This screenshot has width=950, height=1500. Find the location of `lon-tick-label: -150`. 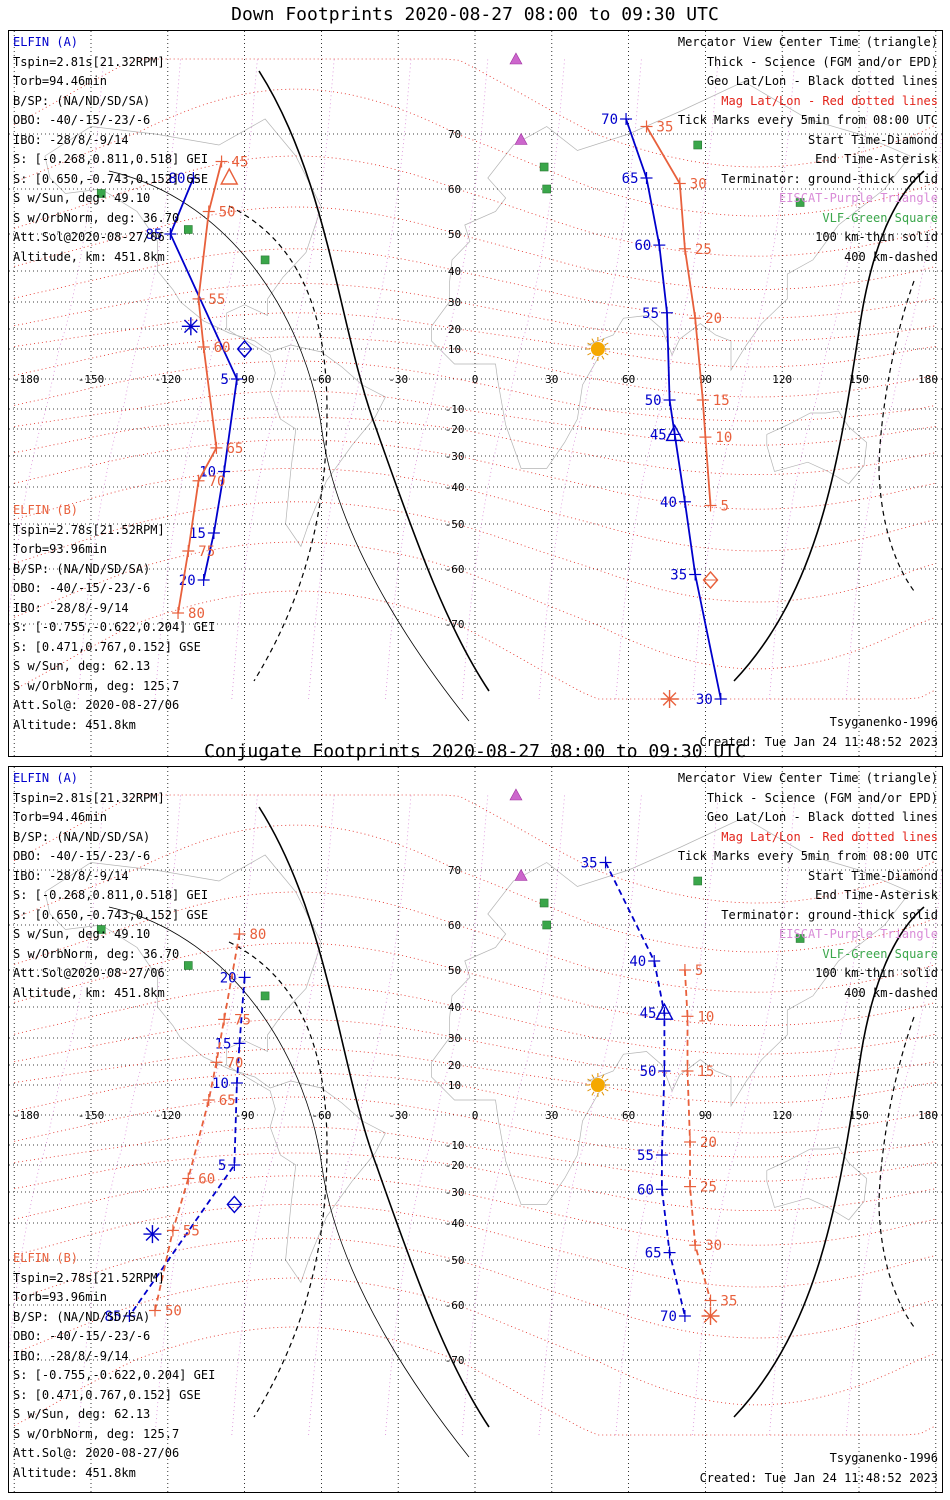

lon-tick-label: -150 is located at coordinates (91, 379).